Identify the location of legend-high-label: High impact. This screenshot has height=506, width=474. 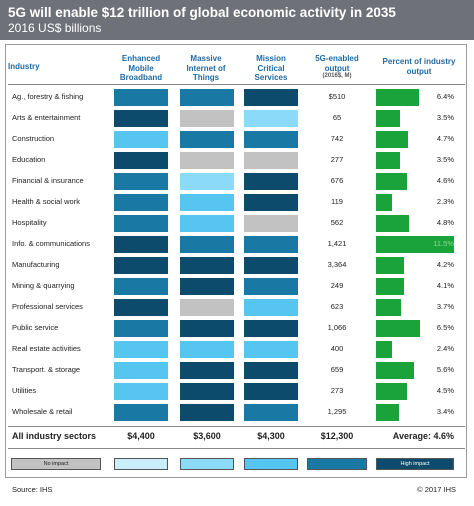
(415, 464).